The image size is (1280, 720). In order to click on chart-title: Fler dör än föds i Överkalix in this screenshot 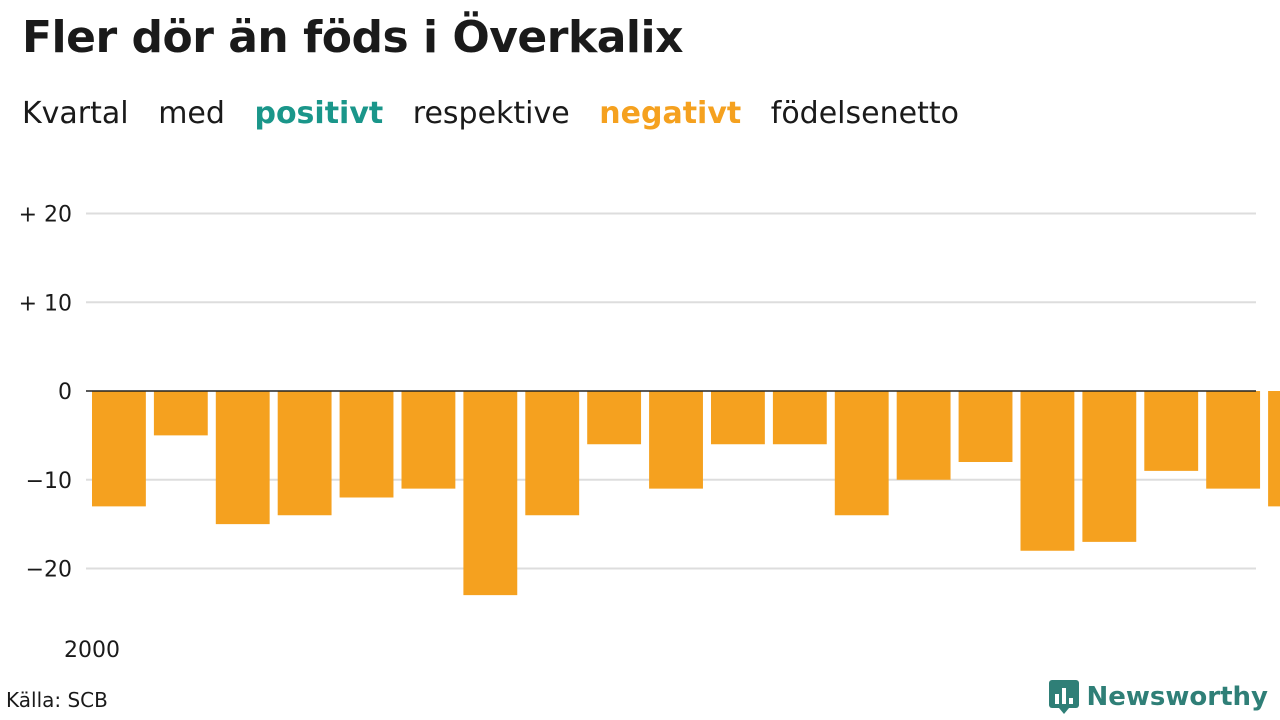, I will do `click(352, 37)`.